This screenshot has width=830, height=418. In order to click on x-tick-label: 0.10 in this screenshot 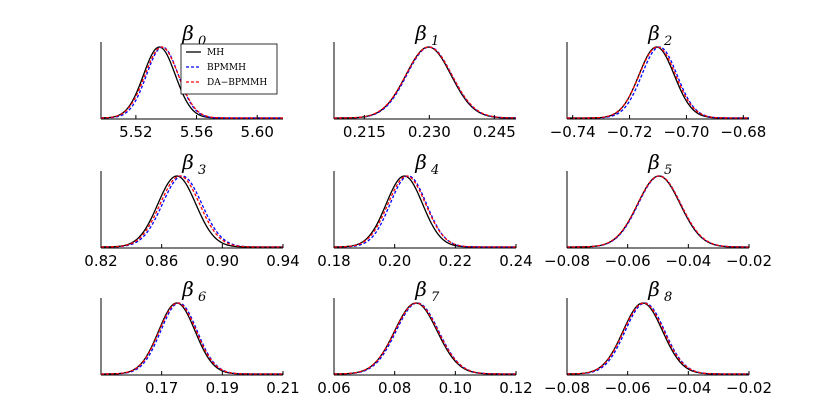, I will do `click(455, 388)`.